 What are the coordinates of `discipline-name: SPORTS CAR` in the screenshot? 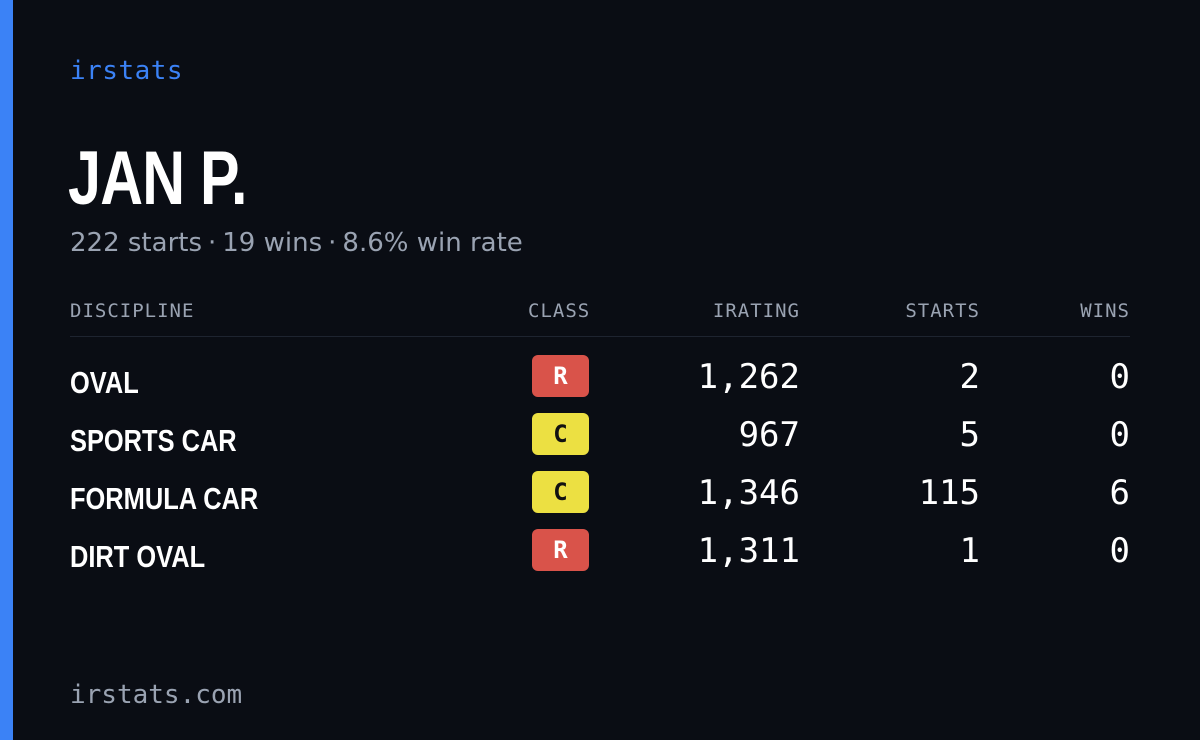 It's located at (153, 440).